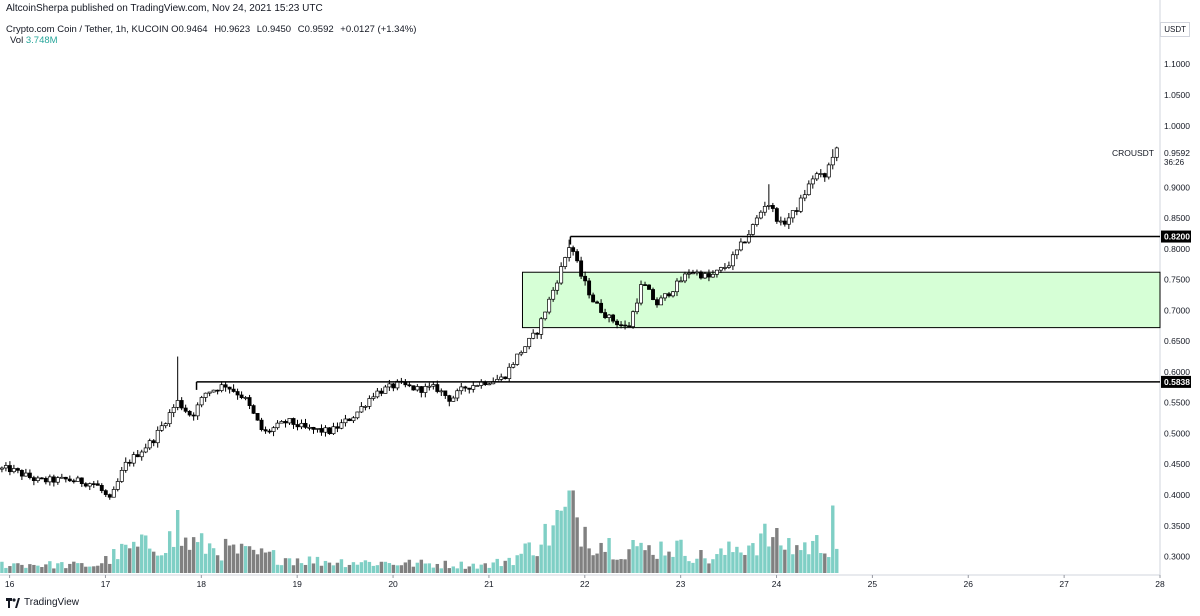 The image size is (1200, 616). I want to click on supply-demand-zone, so click(841, 300).